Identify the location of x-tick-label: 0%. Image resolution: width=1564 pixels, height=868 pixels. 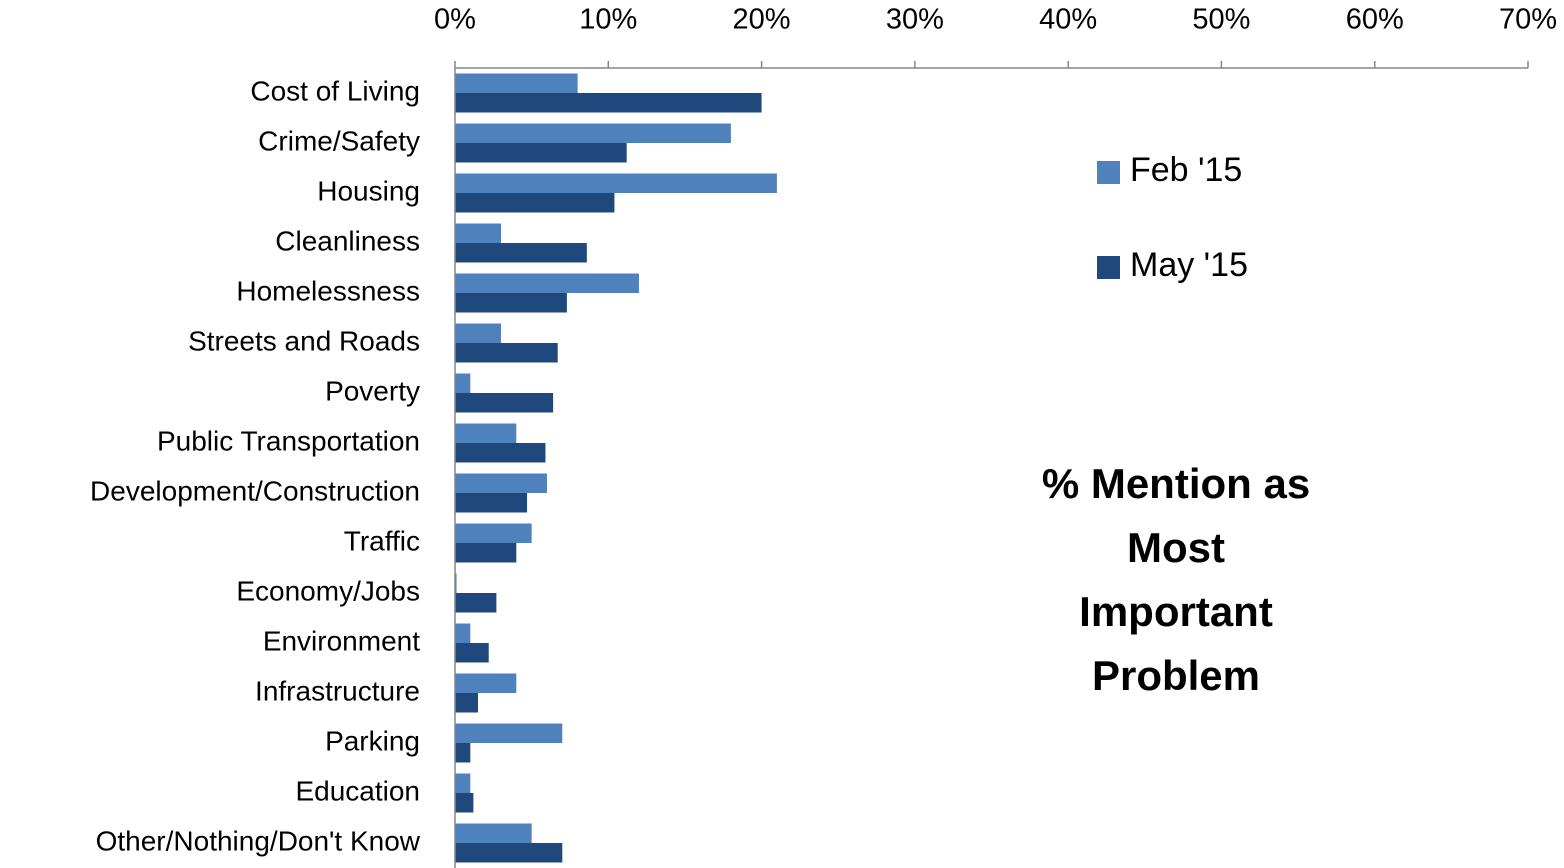
(455, 20).